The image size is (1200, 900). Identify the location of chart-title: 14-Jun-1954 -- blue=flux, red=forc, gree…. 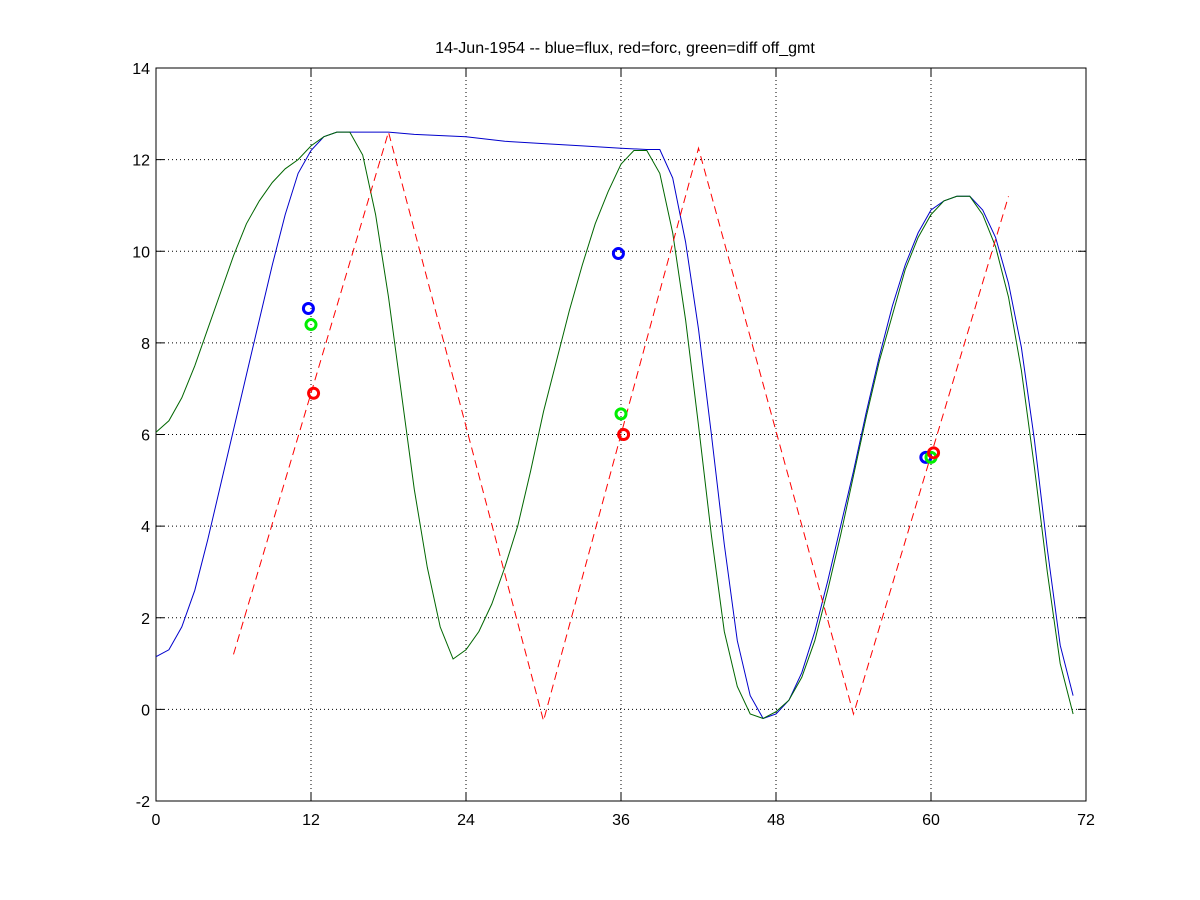
(625, 48).